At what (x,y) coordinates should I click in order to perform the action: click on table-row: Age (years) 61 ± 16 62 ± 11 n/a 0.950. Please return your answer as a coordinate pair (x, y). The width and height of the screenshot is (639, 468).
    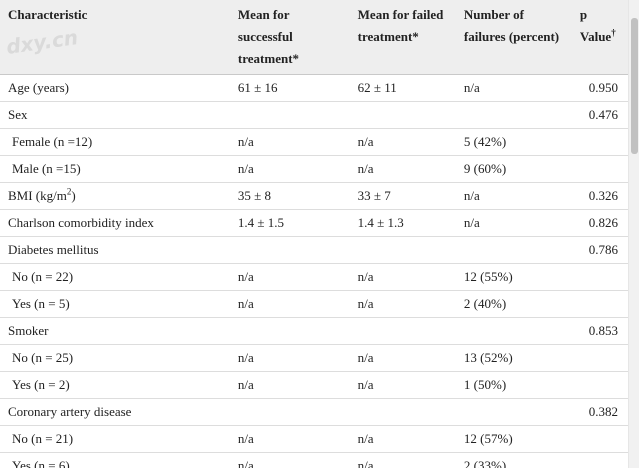
    Looking at the image, I should click on (314, 88).